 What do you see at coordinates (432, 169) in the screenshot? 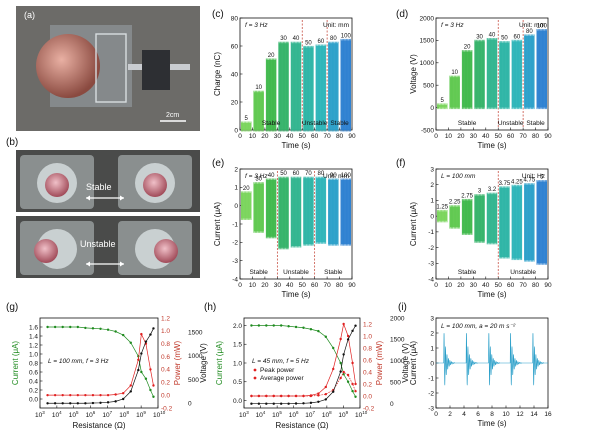
I see `y-tick-label-f: 3` at bounding box center [432, 169].